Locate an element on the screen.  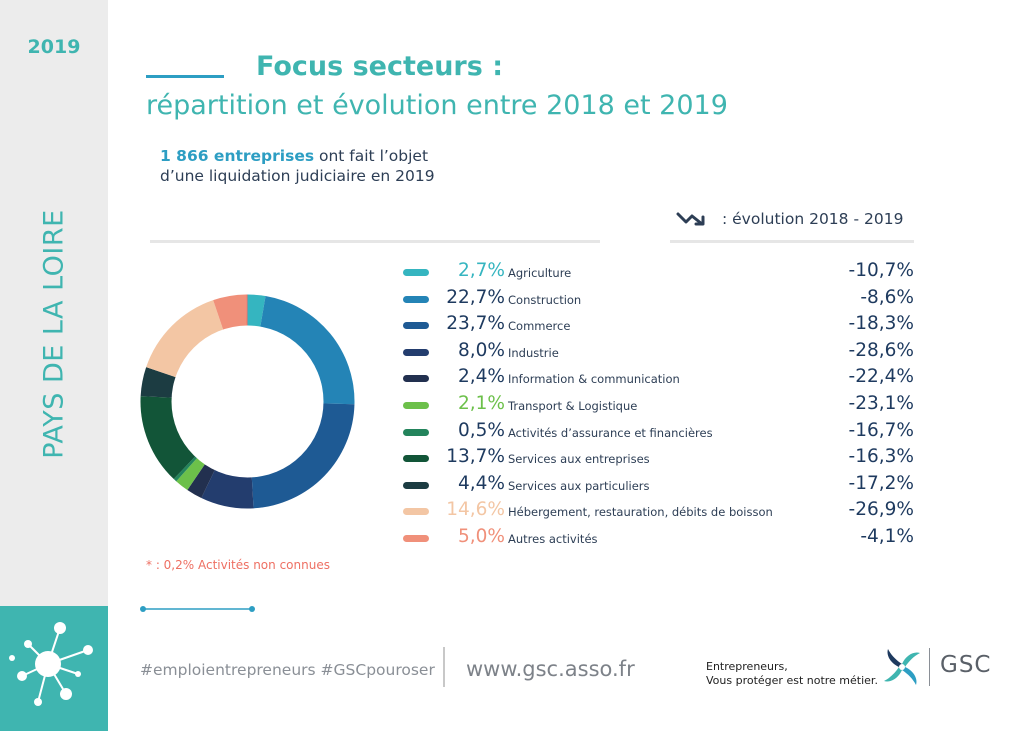
footer-separator is located at coordinates (444, 667).